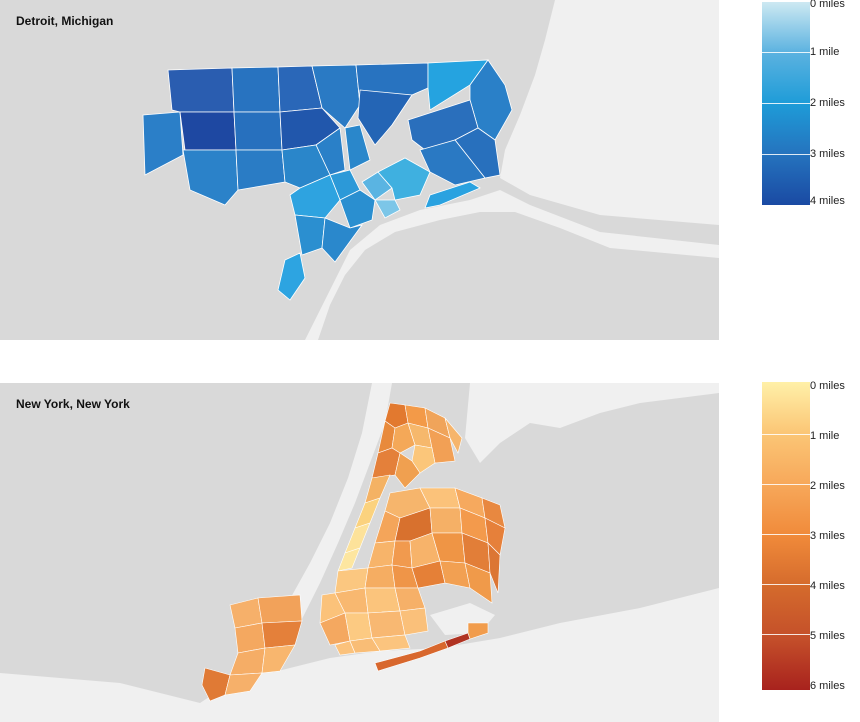  What do you see at coordinates (73, 404) in the screenshot?
I see `map-title: New York, New York` at bounding box center [73, 404].